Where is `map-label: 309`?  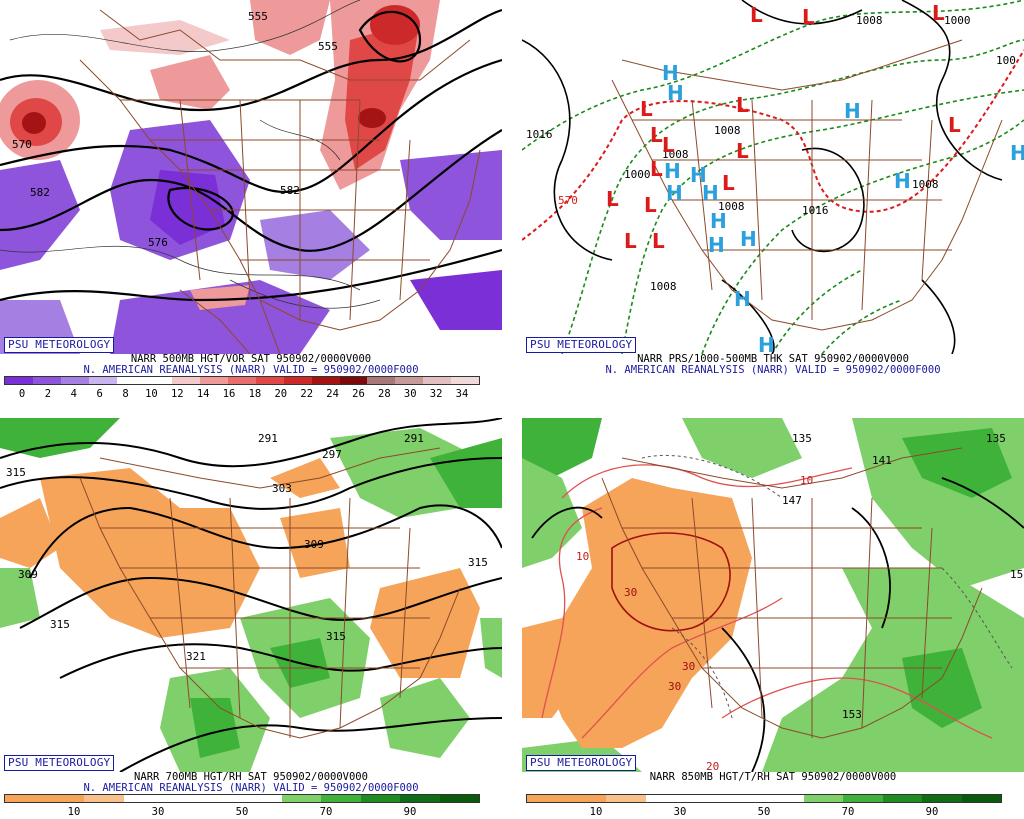 map-label: 309 is located at coordinates (314, 544).